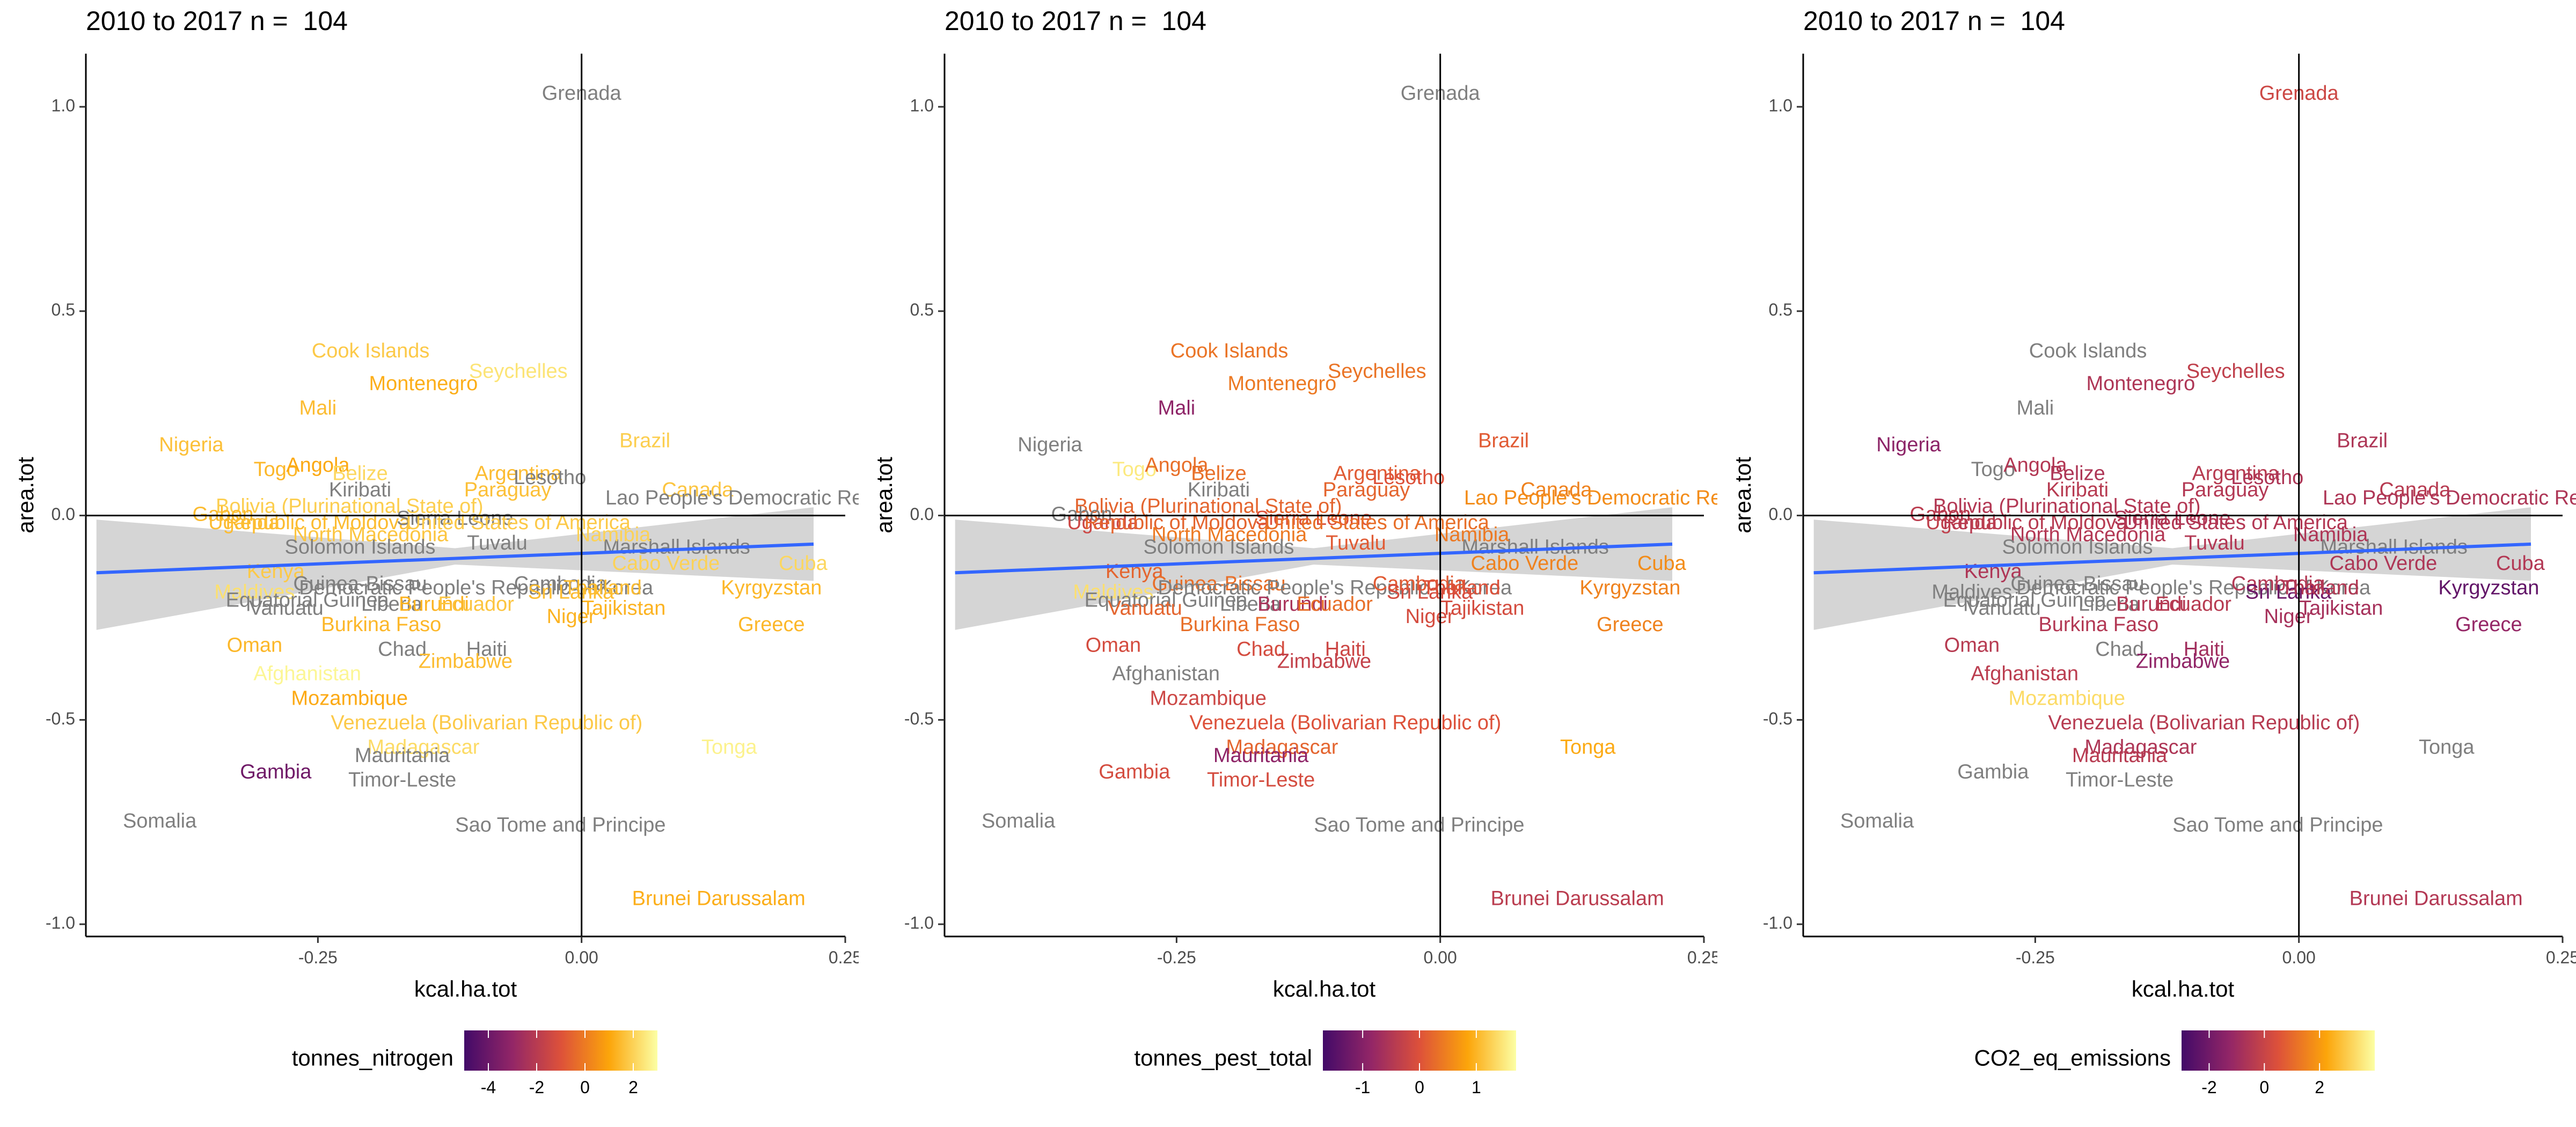 The width and height of the screenshot is (2576, 1127). I want to click on x-tick-label: 0.00, so click(581, 957).